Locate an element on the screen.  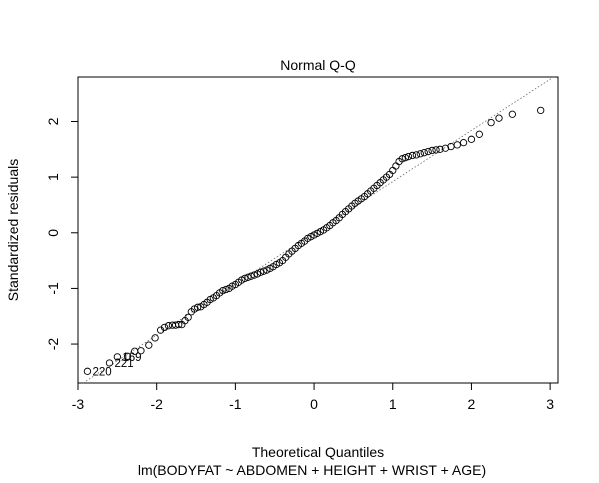
y-tick-label: -2 is located at coordinates (53, 344).